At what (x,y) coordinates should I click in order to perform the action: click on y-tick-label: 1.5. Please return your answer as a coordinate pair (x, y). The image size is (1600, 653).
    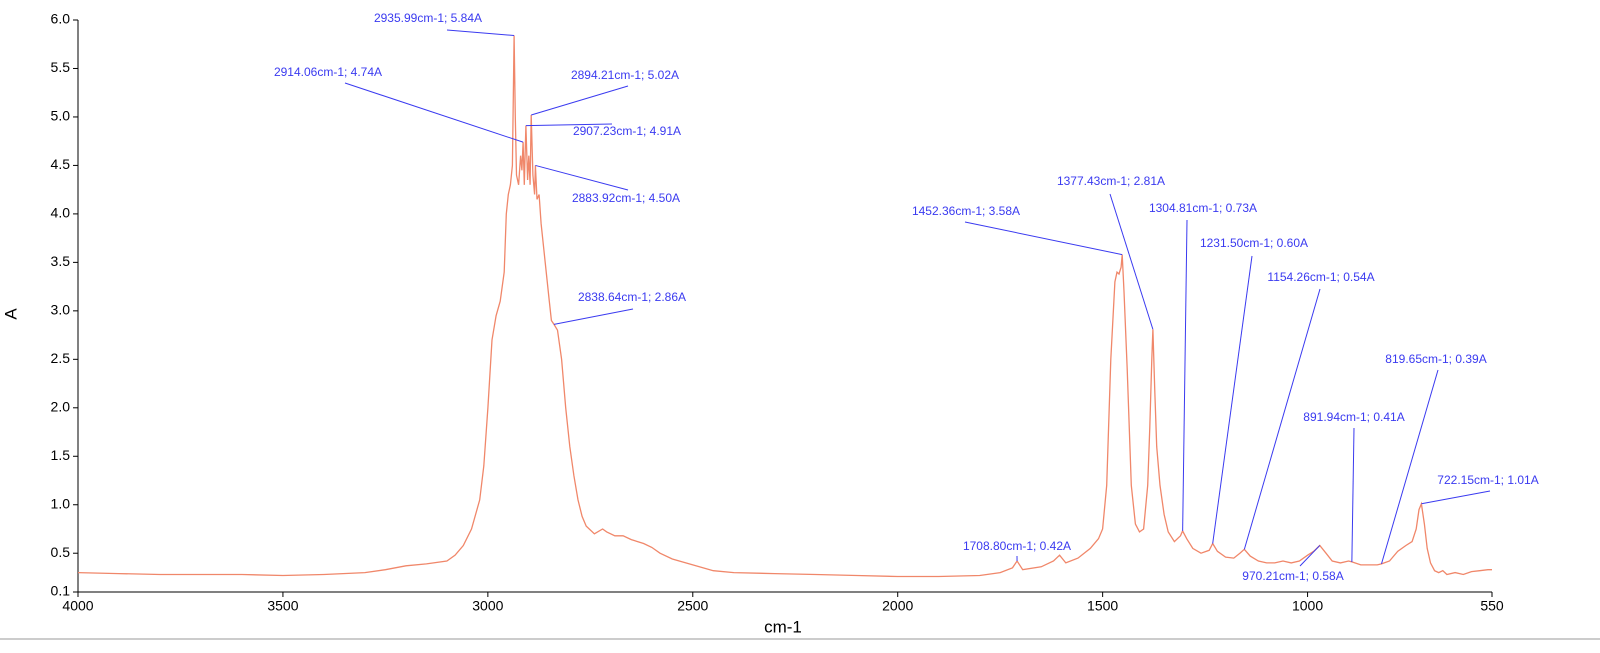
    Looking at the image, I should click on (61, 455).